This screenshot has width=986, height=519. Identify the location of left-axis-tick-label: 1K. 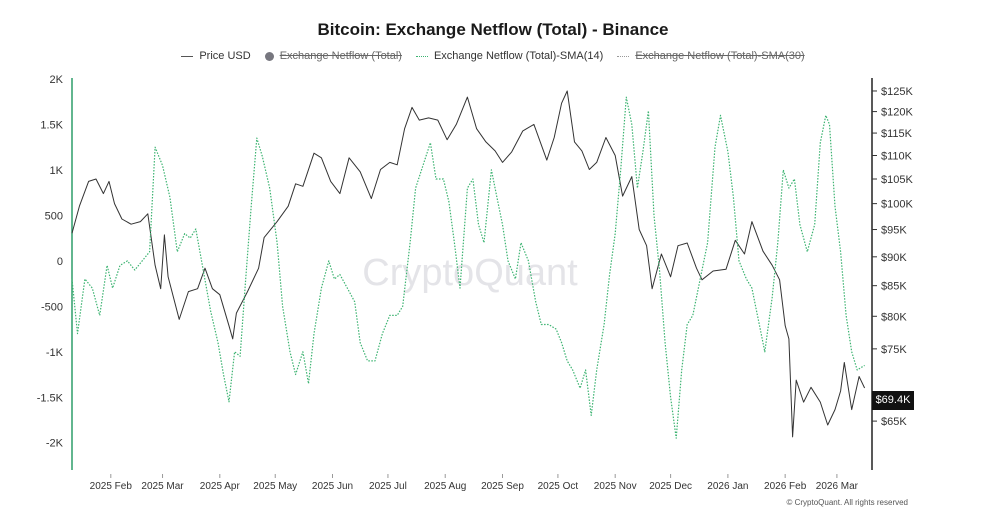
(57, 171).